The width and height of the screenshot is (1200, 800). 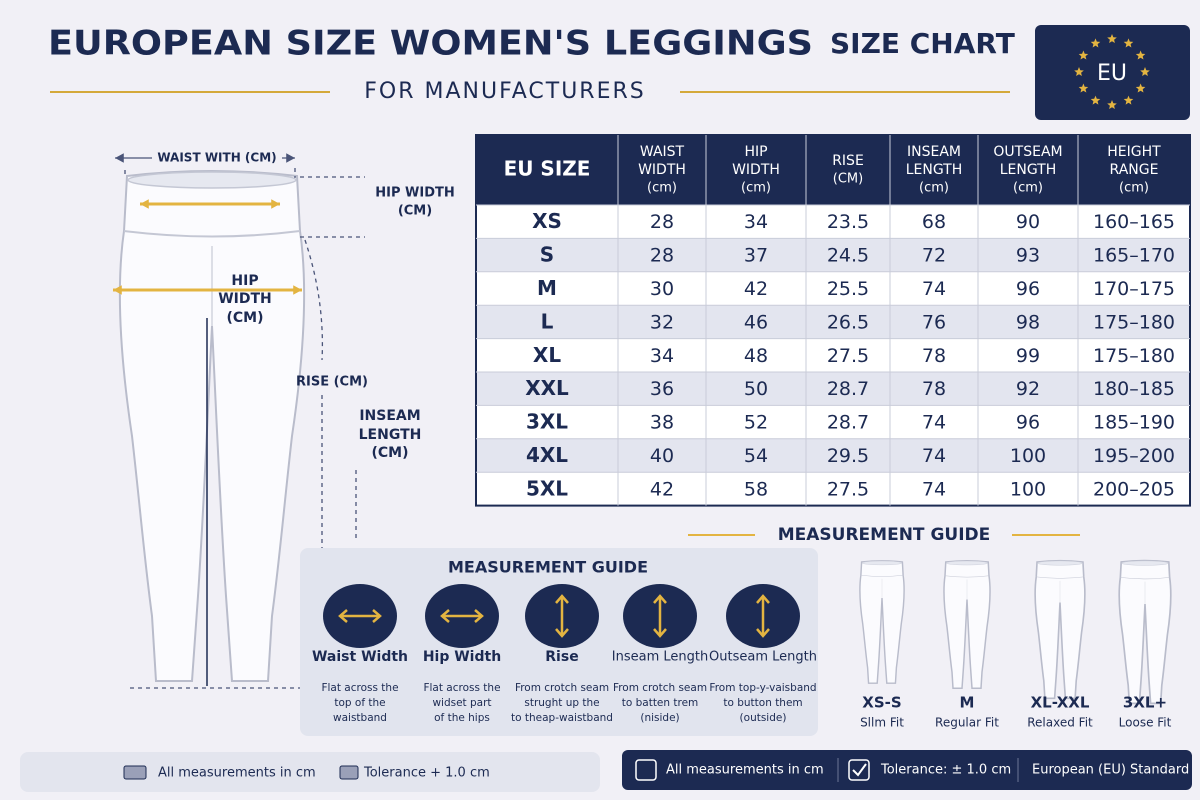 I want to click on footer-right-bg, so click(x=907, y=770).